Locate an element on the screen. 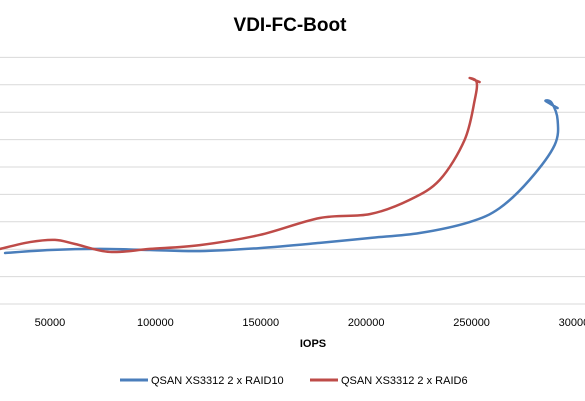 This screenshot has width=585, height=401. x-axis-label: IOPS is located at coordinates (313, 344).